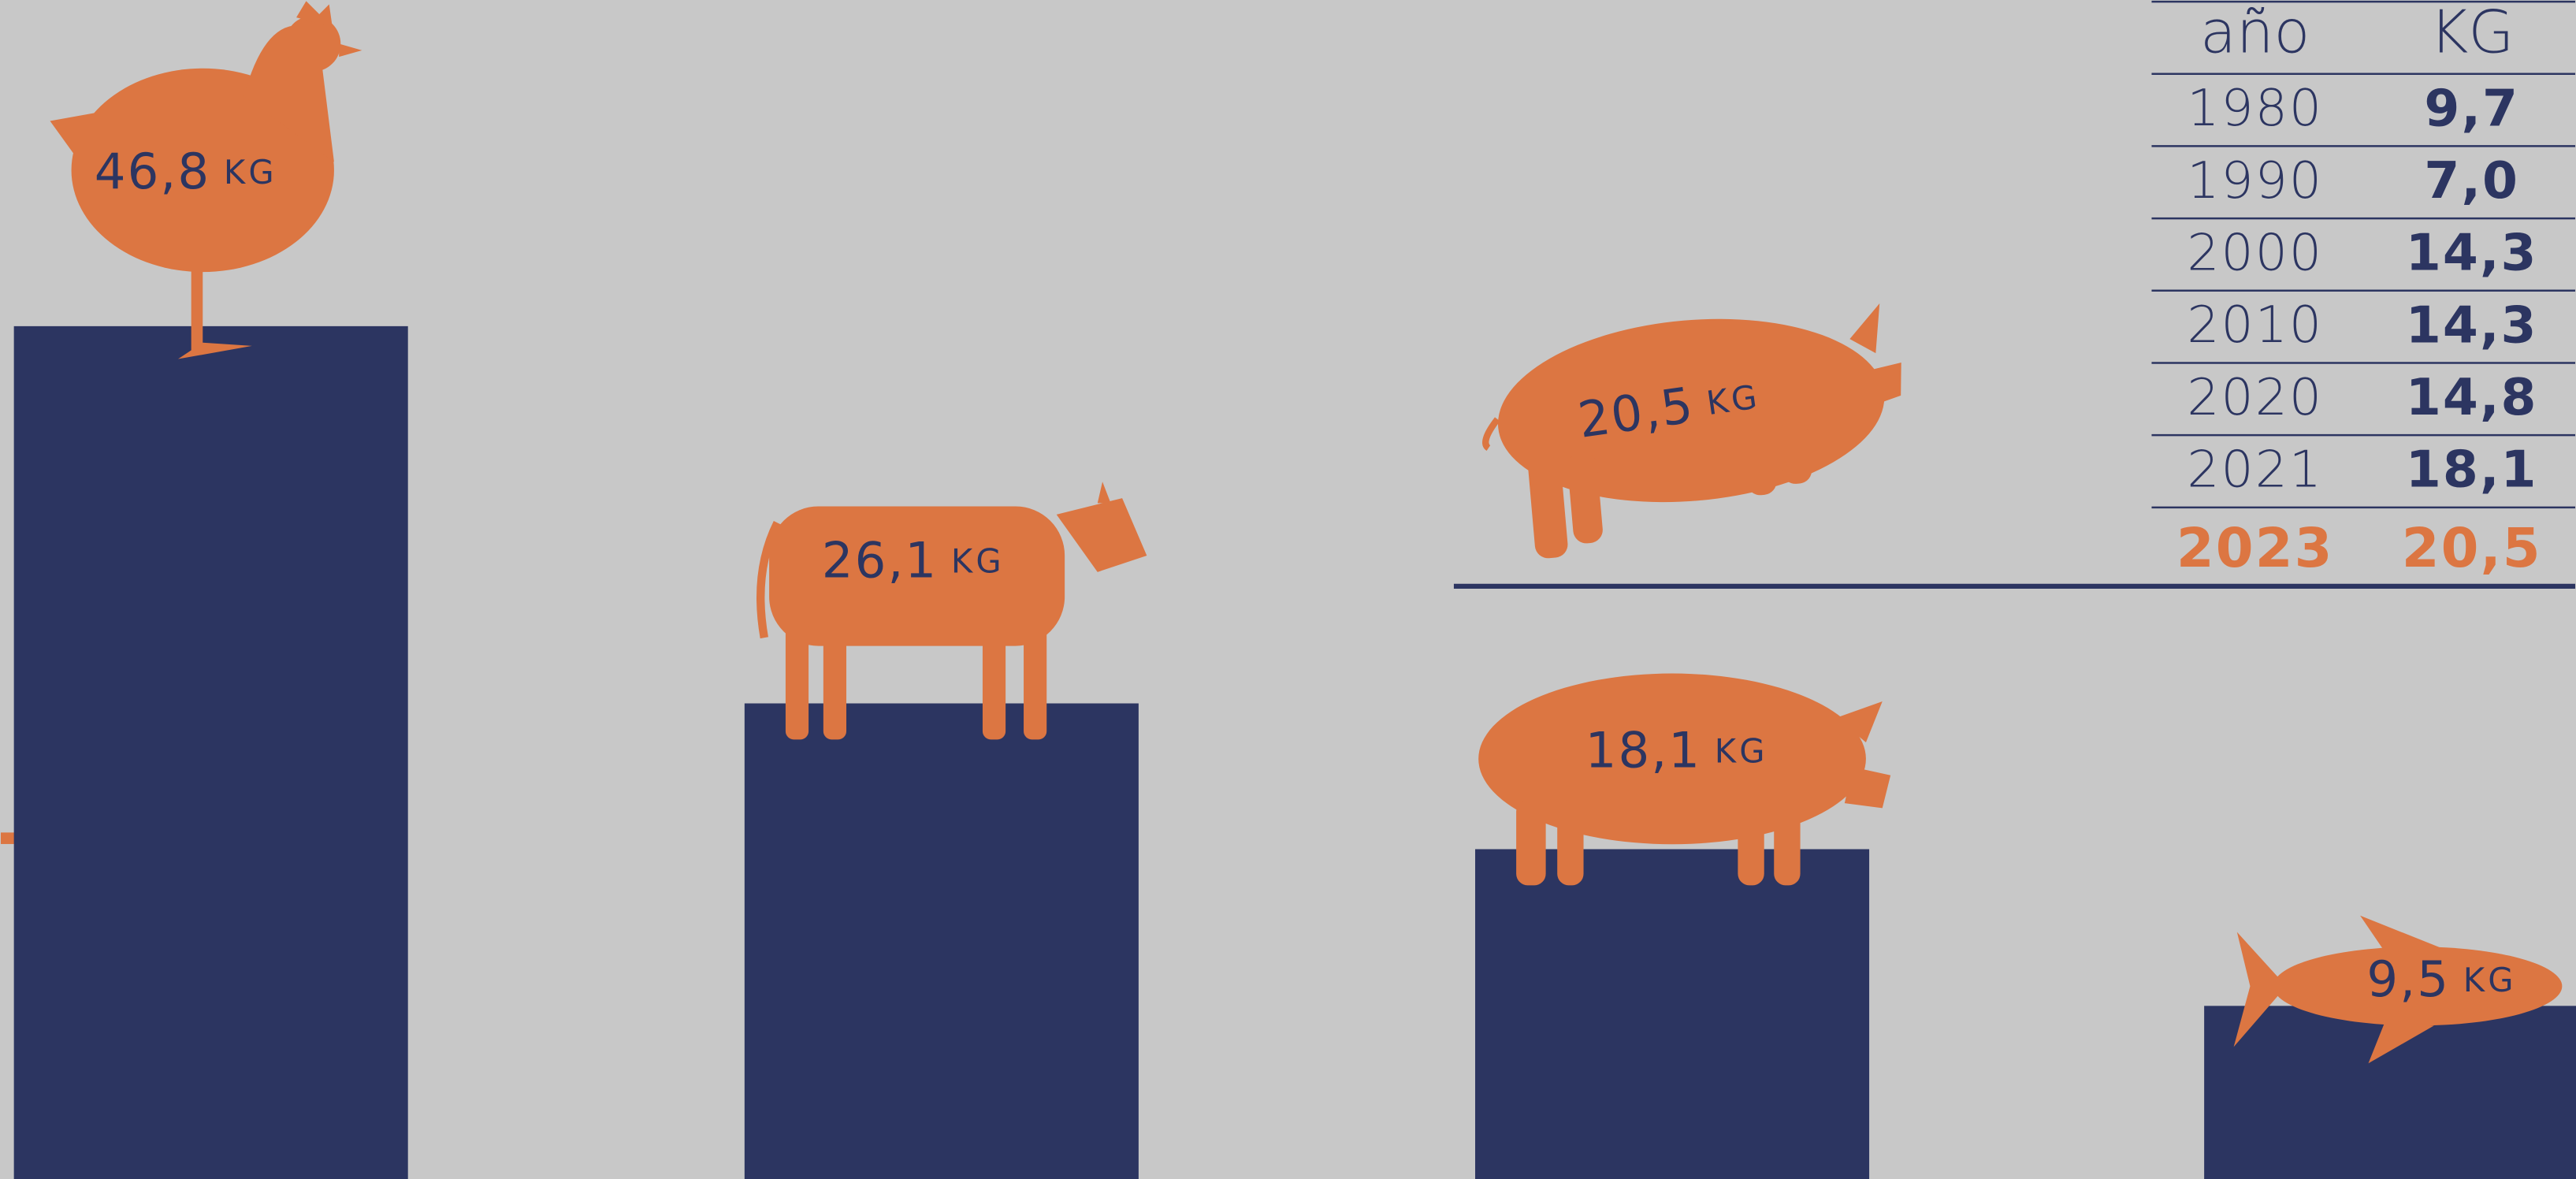  Describe the element at coordinates (2408, 979) in the screenshot. I see `value-text: 9,5` at that location.